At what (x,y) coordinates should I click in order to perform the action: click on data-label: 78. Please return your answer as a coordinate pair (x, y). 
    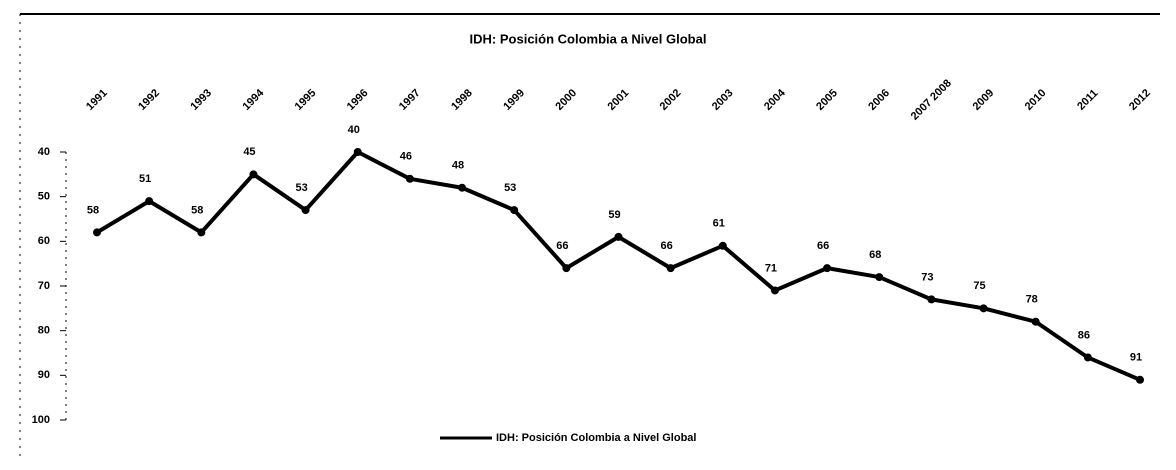
    Looking at the image, I should click on (1032, 300).